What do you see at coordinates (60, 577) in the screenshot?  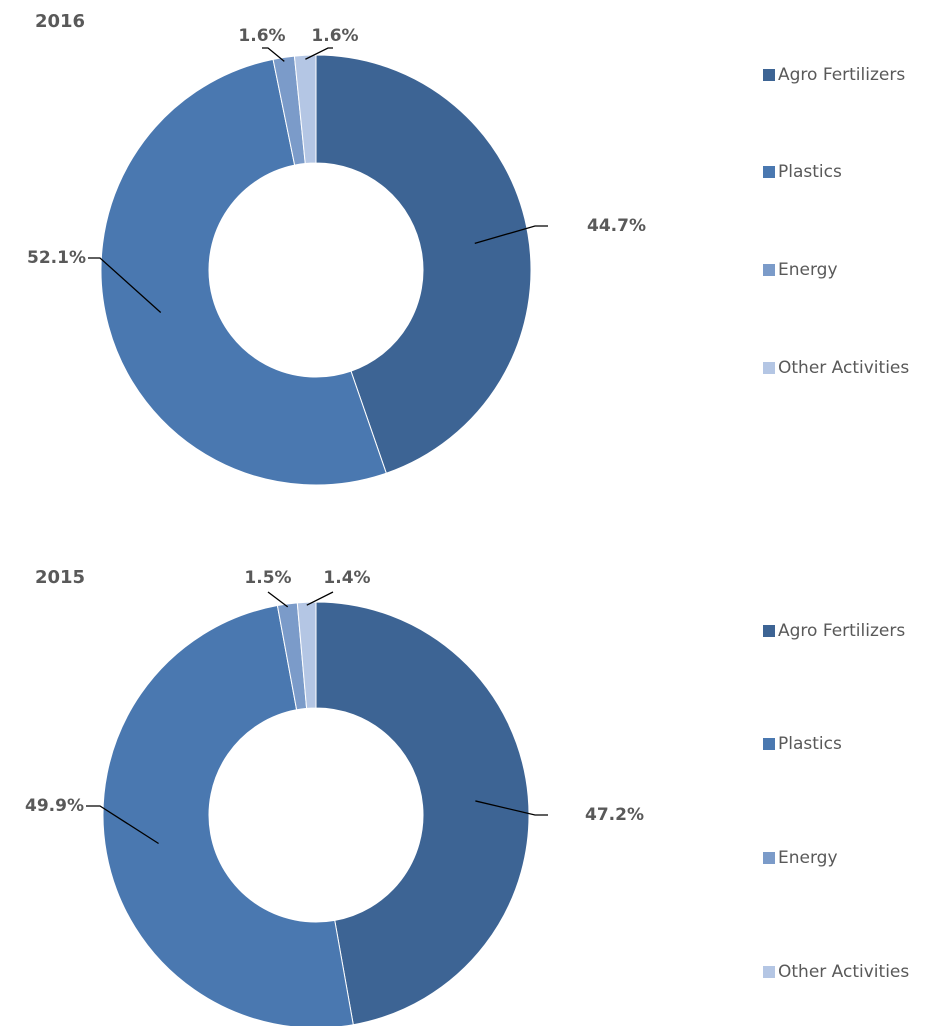 I see `chart-title: 2015` at bounding box center [60, 577].